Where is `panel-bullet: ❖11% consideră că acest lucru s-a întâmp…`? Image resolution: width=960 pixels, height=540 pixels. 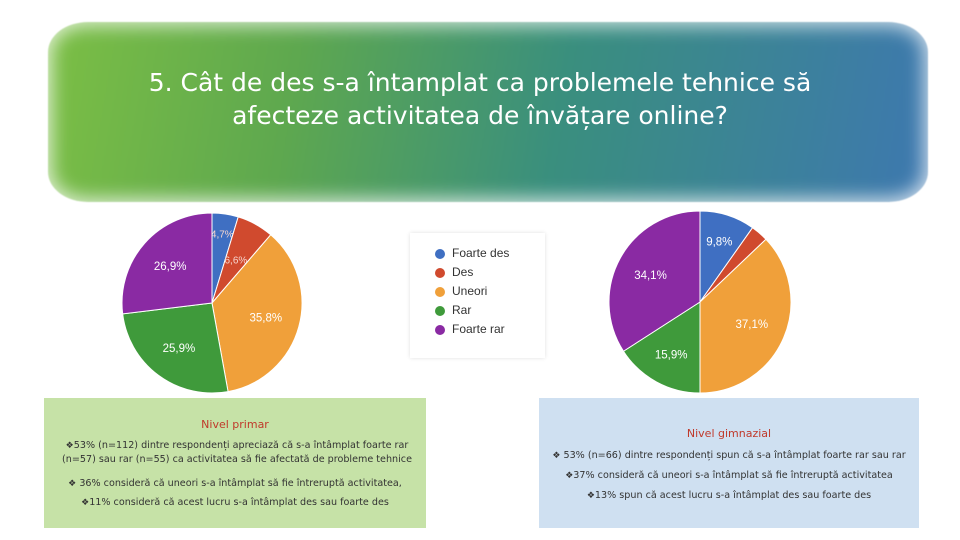
panel-bullet: ❖11% consideră că acest lucru s-a întâmp… is located at coordinates (235, 503).